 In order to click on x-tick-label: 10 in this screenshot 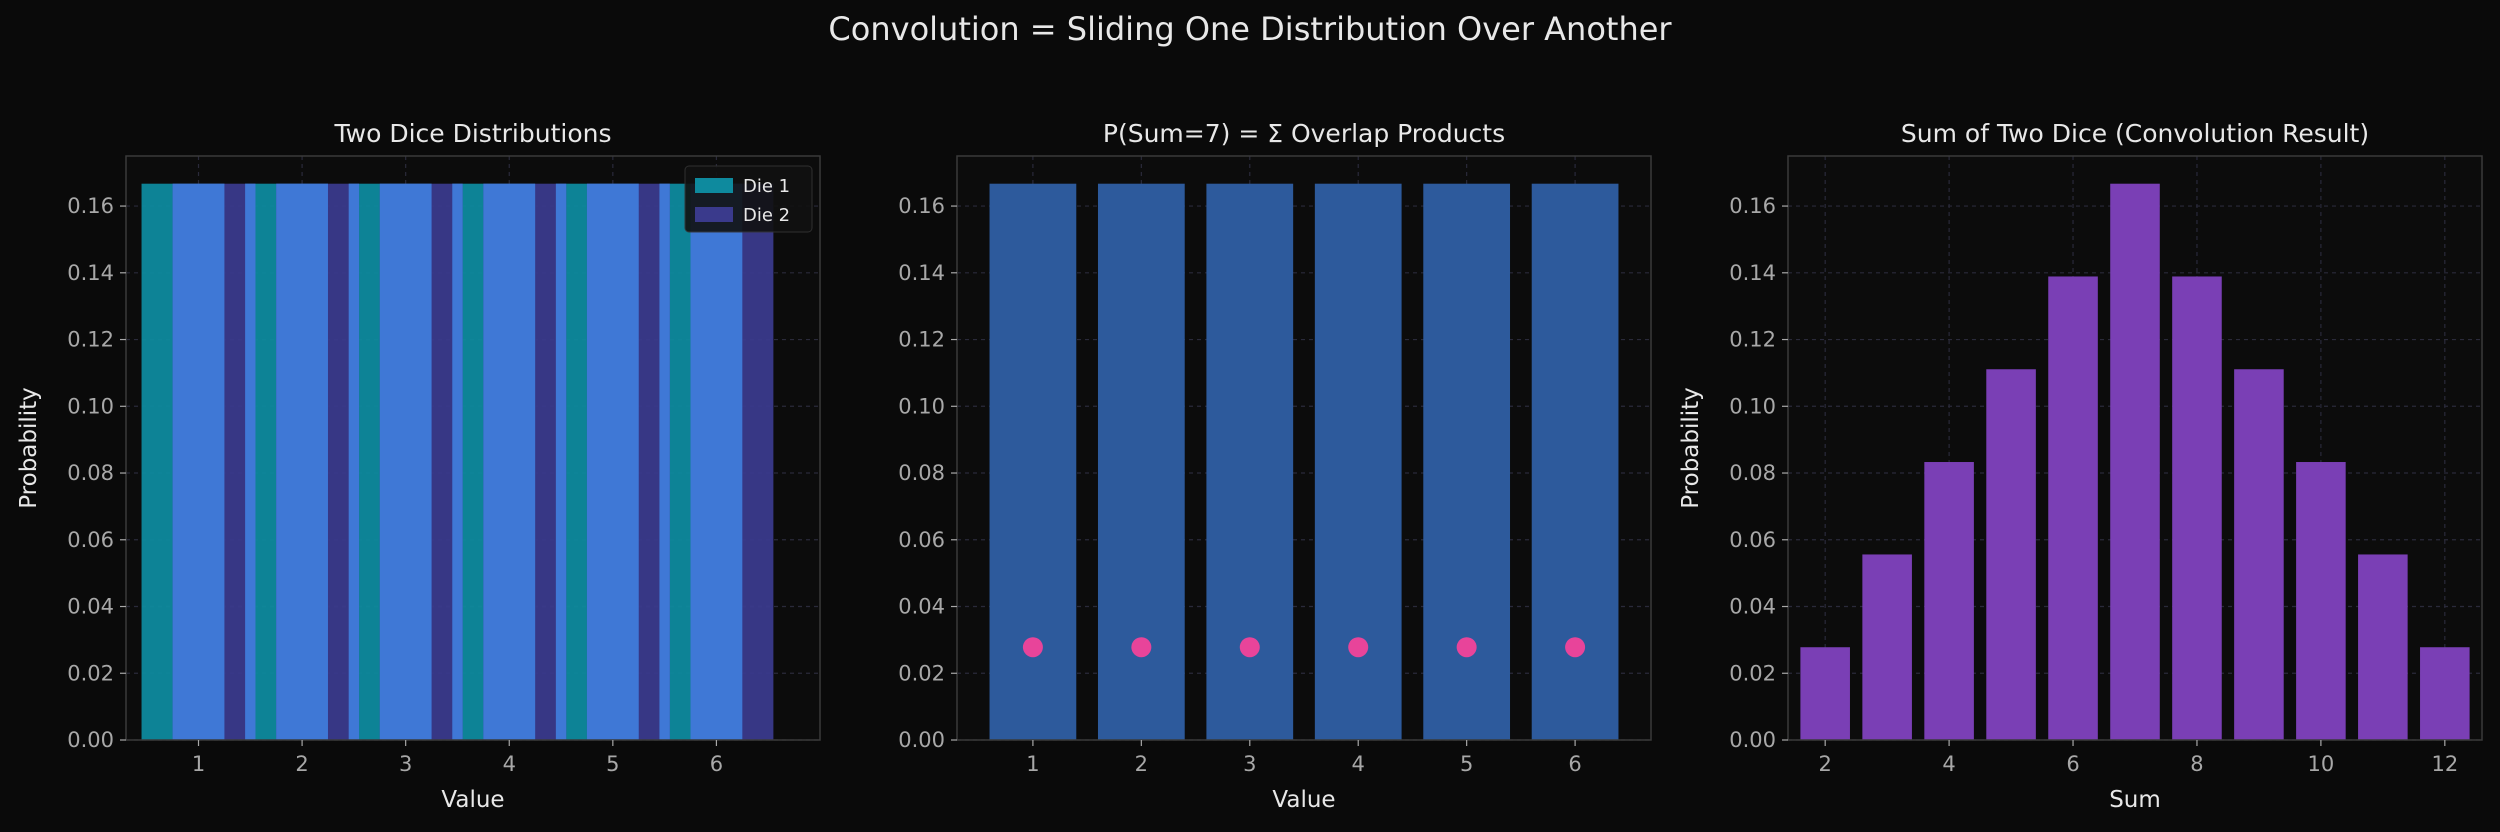, I will do `click(2321, 764)`.